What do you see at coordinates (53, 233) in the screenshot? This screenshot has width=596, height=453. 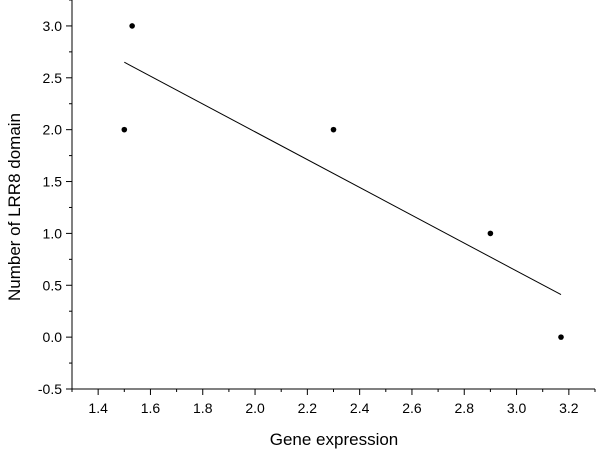 I see `y-tick-label: 1.0` at bounding box center [53, 233].